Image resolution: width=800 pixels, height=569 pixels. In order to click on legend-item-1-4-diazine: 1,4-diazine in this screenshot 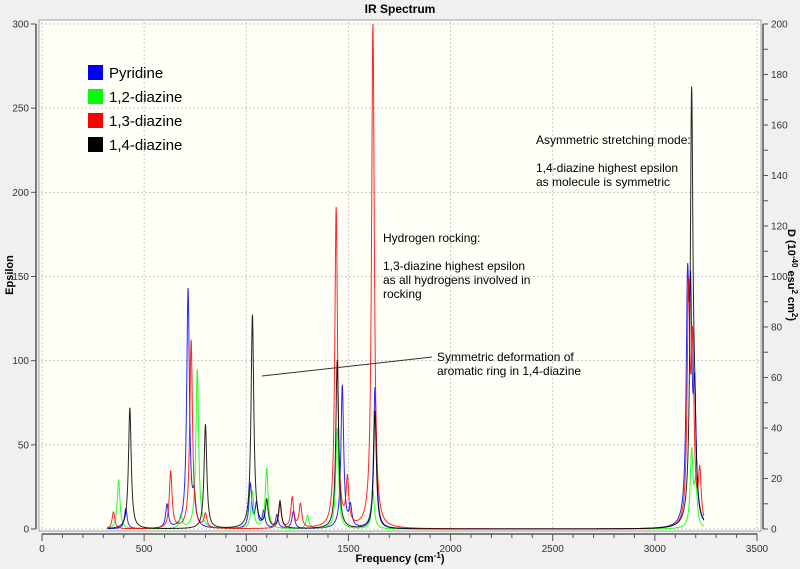, I will do `click(135, 145)`.